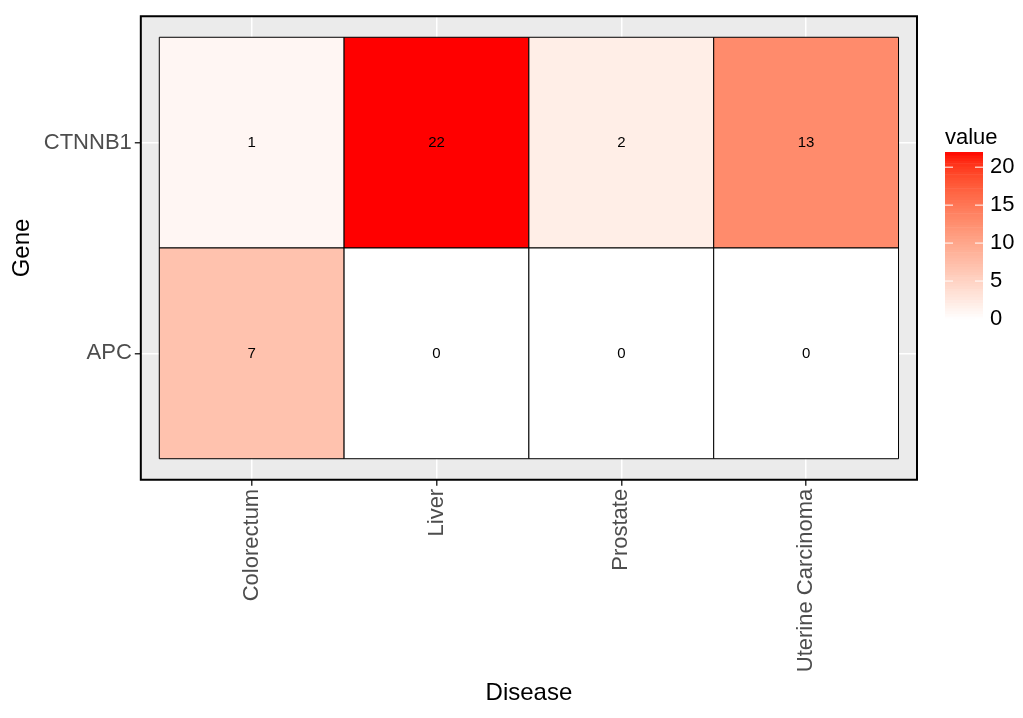 The image size is (1023, 718). Describe the element at coordinates (996, 318) in the screenshot. I see `color-bar-label: 0` at that location.